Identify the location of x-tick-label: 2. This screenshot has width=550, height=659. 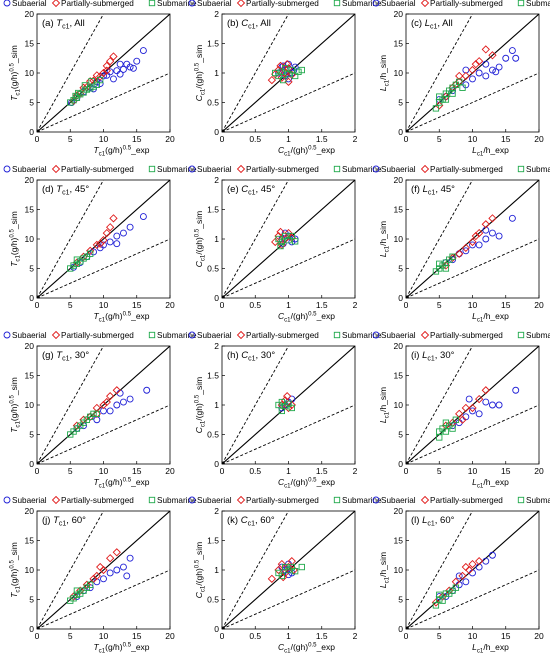
(355, 139).